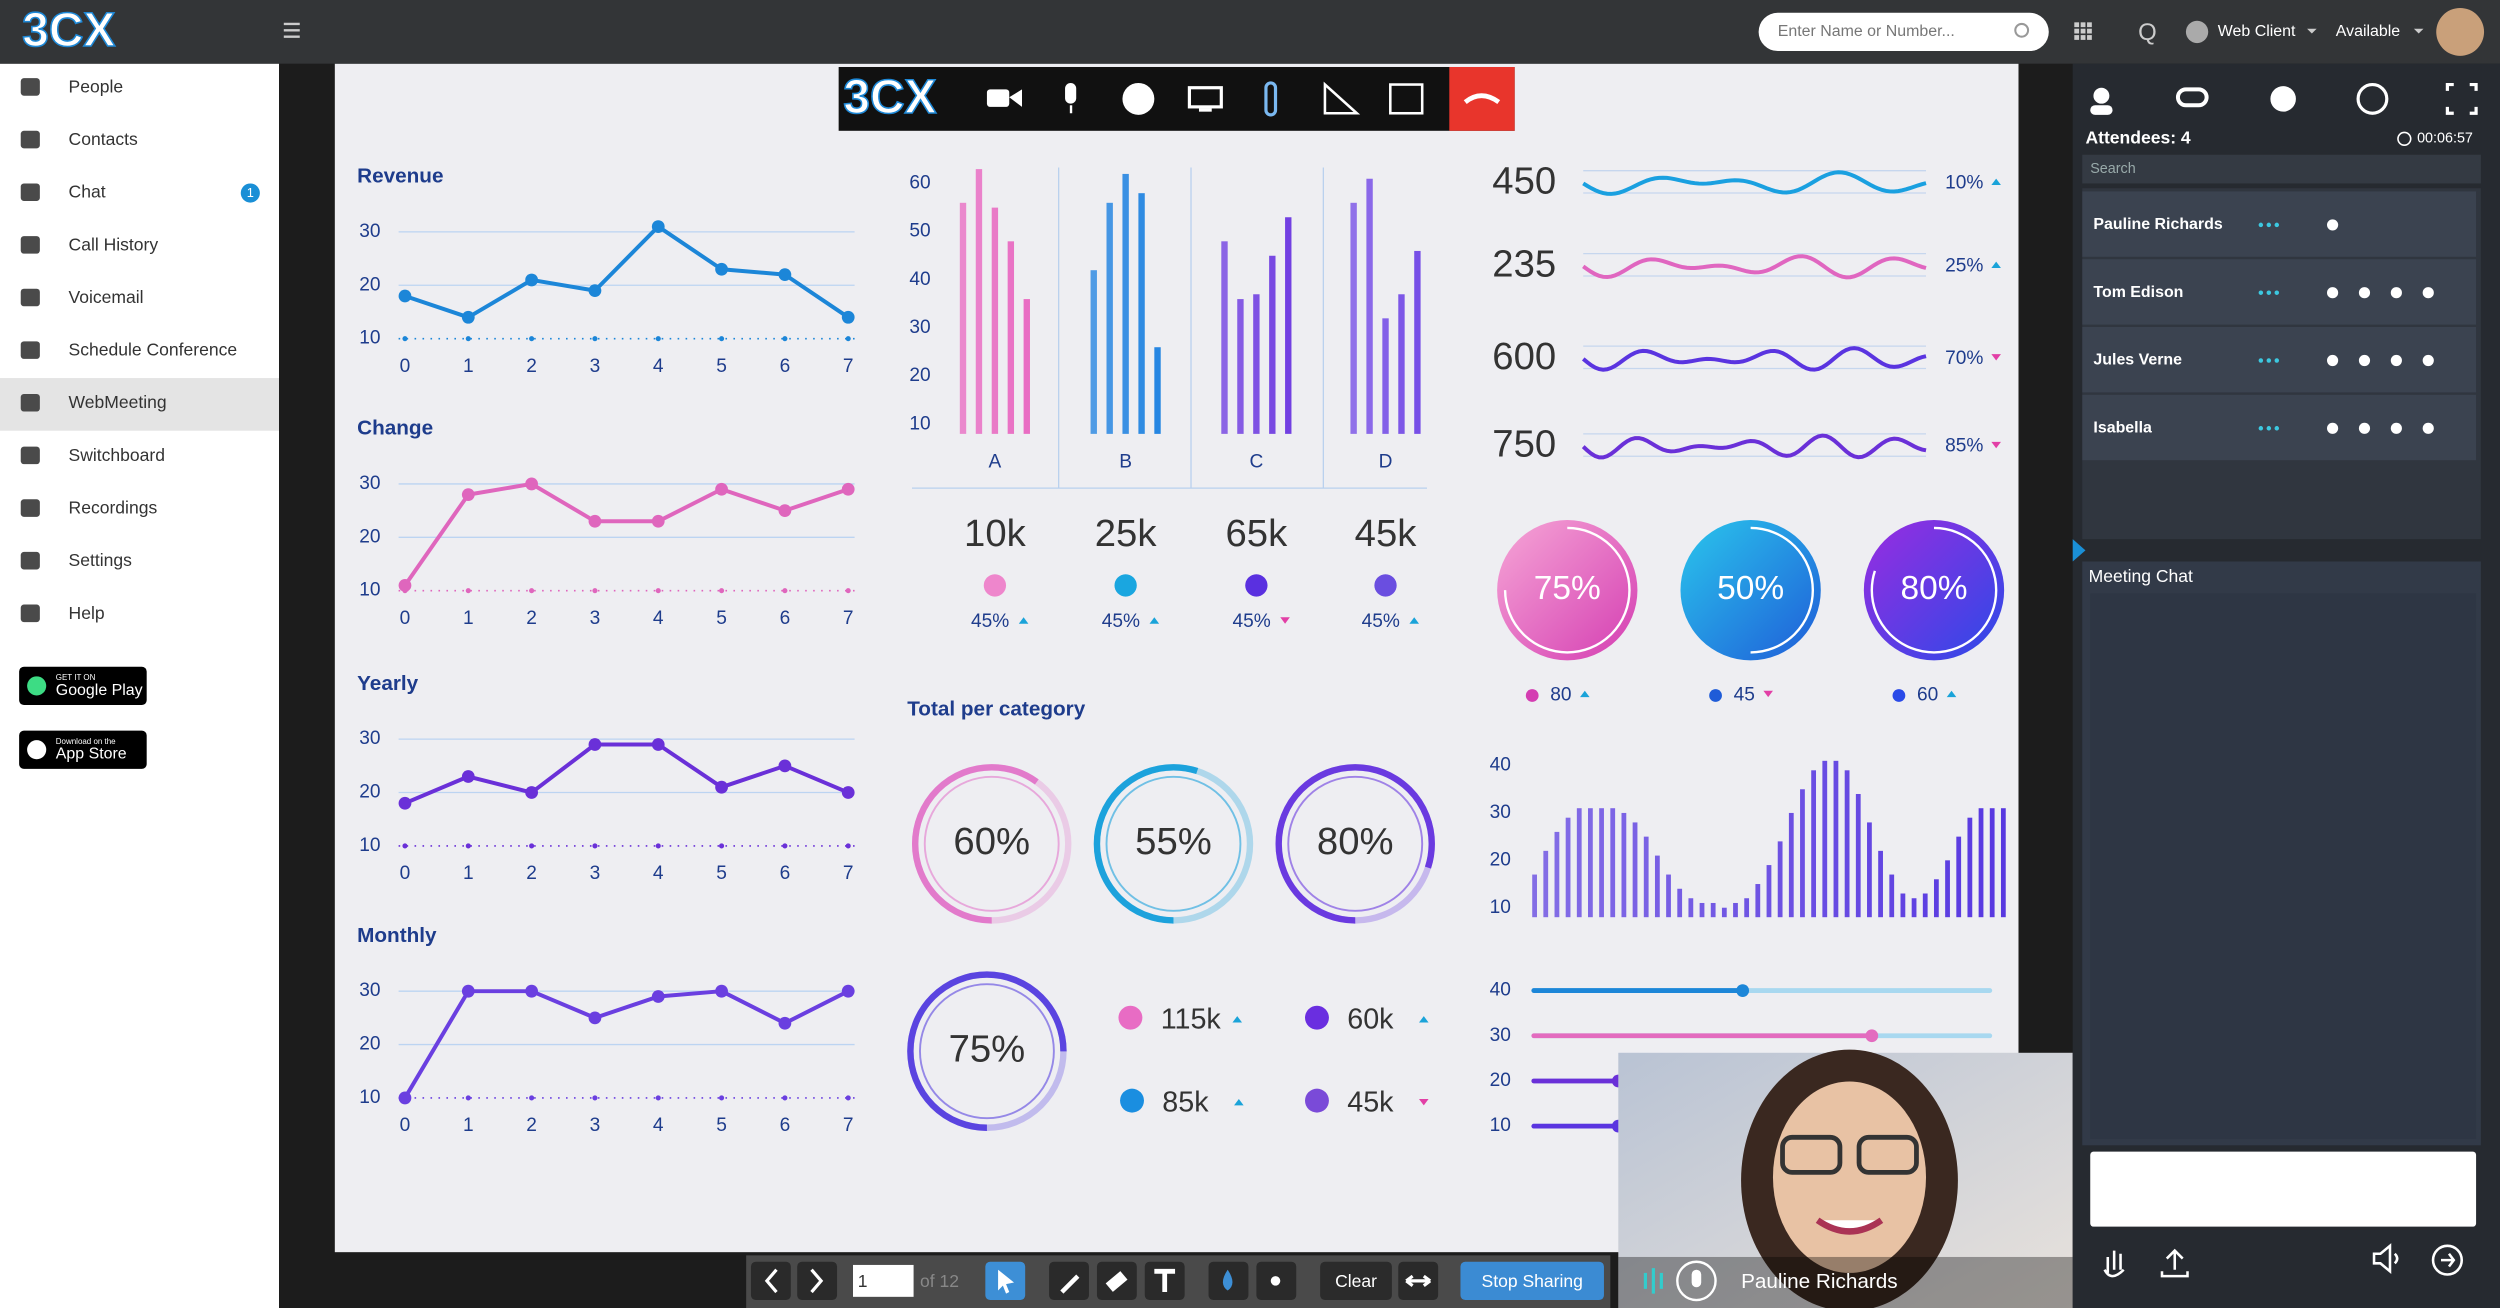 Image resolution: width=2500 pixels, height=1308 pixels. Describe the element at coordinates (1006, 1281) in the screenshot. I see `pointer-icon` at that location.